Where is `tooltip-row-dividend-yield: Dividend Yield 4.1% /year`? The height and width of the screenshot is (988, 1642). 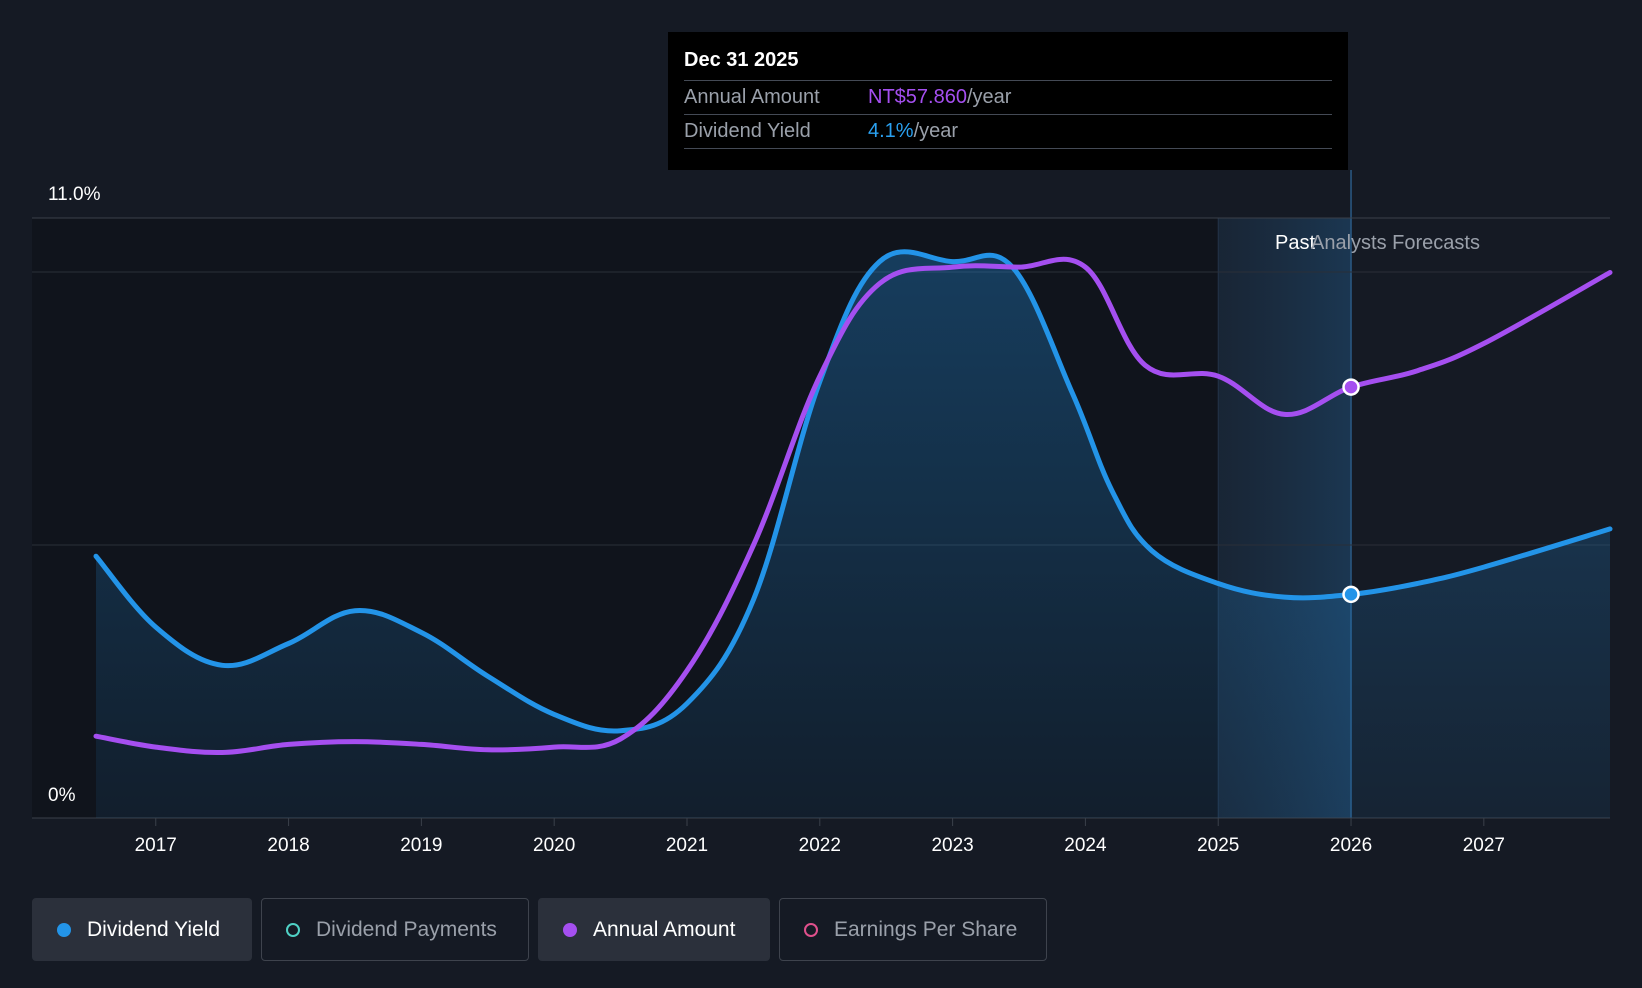
tooltip-row-dividend-yield: Dividend Yield 4.1% /year is located at coordinates (1008, 131).